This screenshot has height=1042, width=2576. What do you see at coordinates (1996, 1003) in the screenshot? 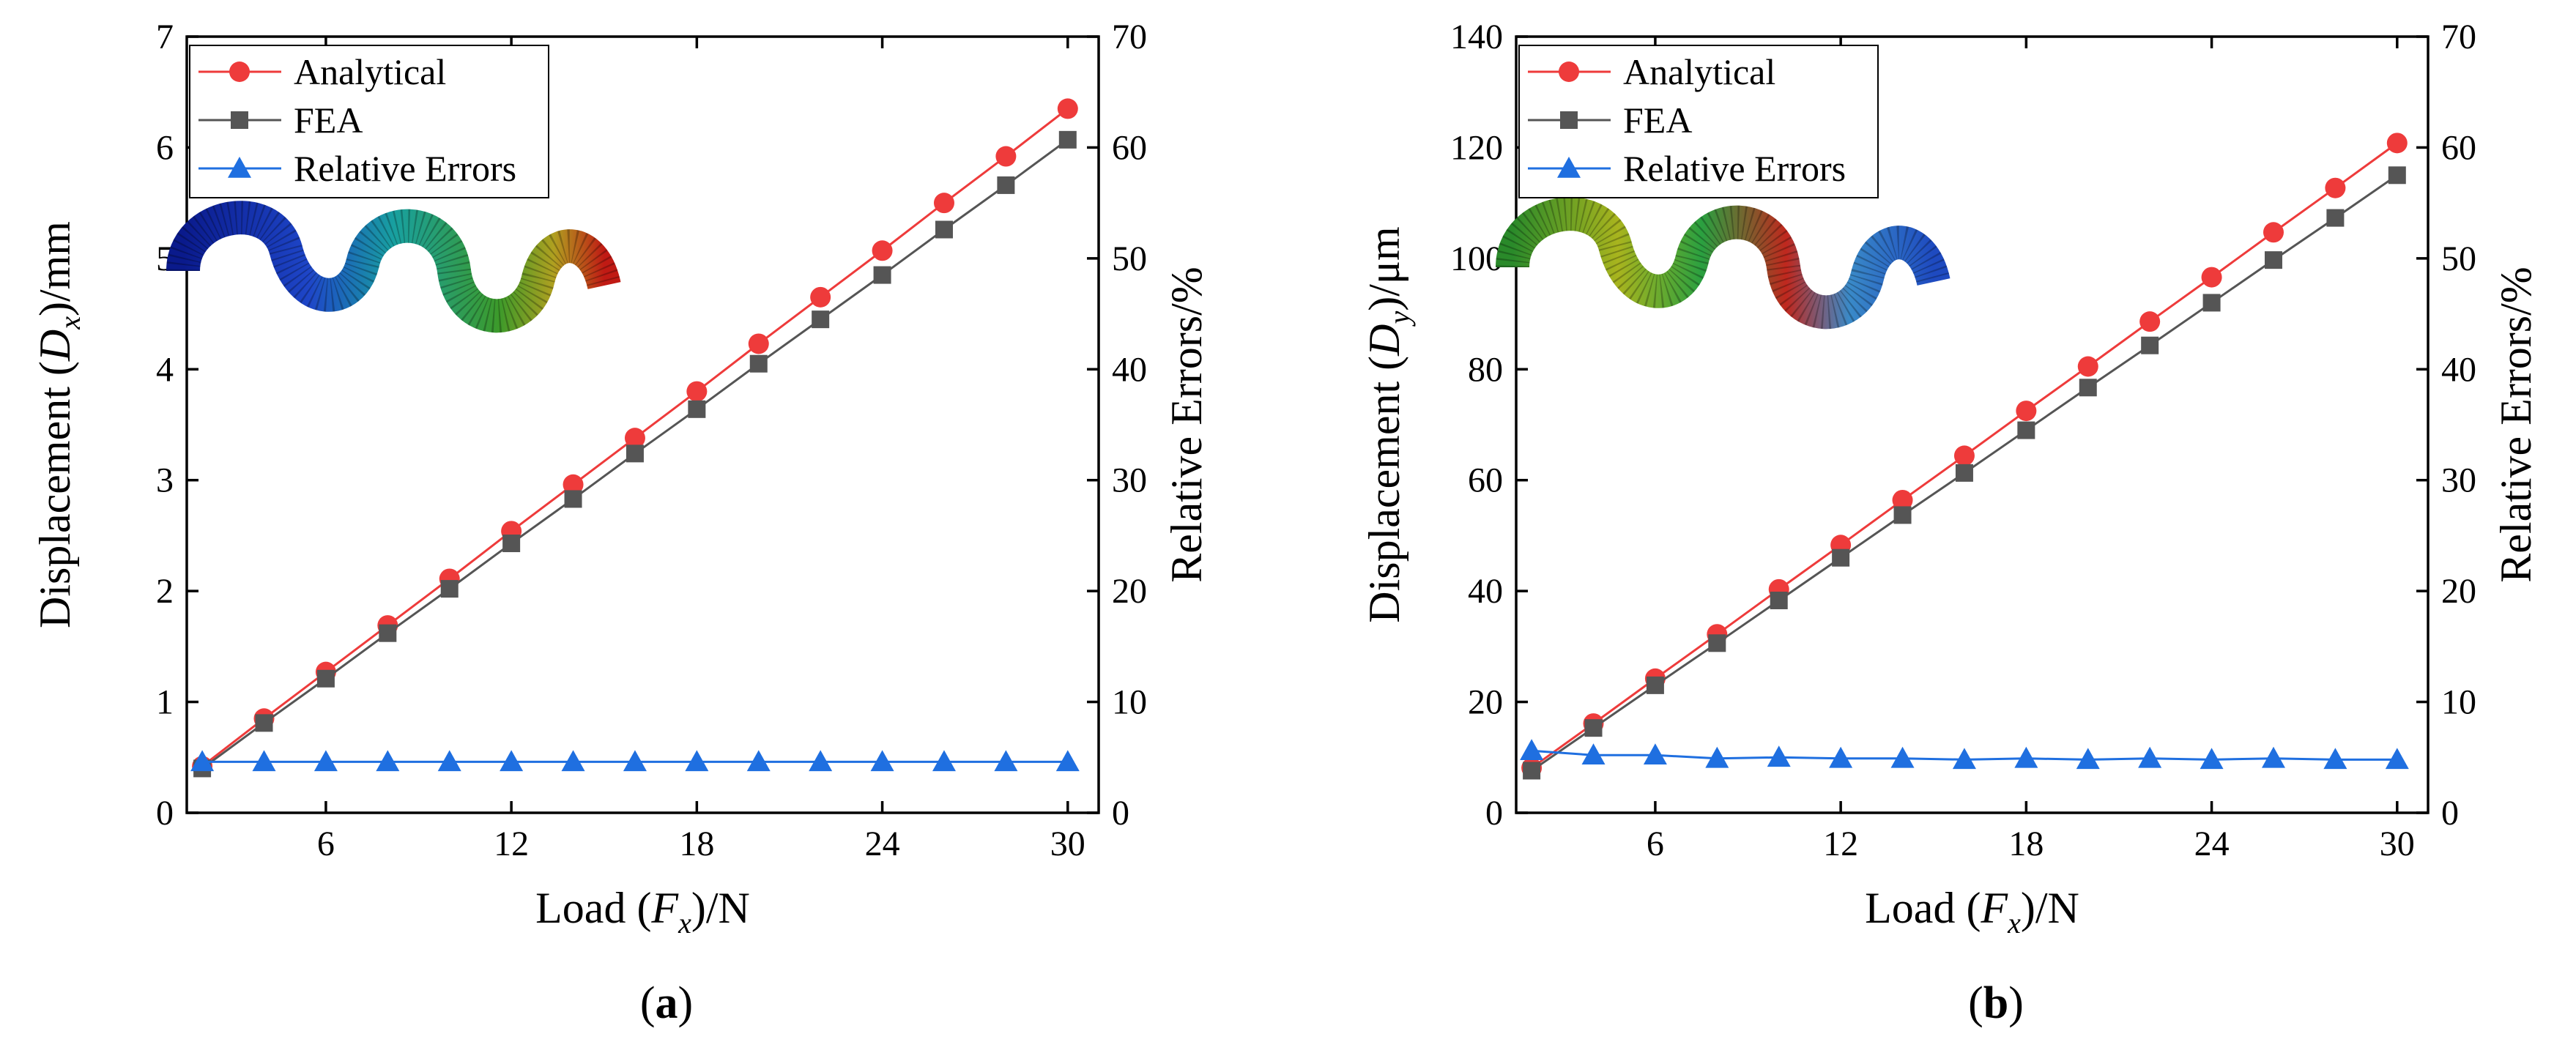
I see `panel-label: (b)` at bounding box center [1996, 1003].